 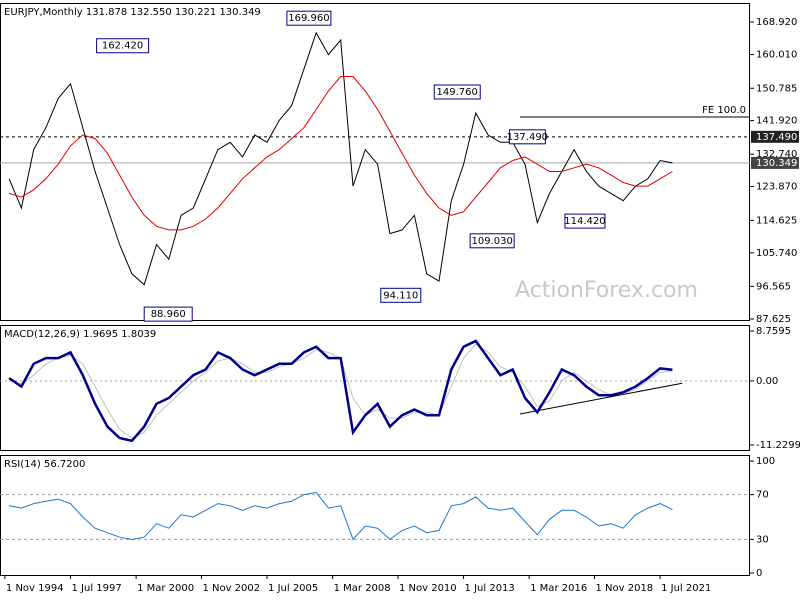 I want to click on x-tick-label: 1 Mar 2016, so click(x=558, y=588).